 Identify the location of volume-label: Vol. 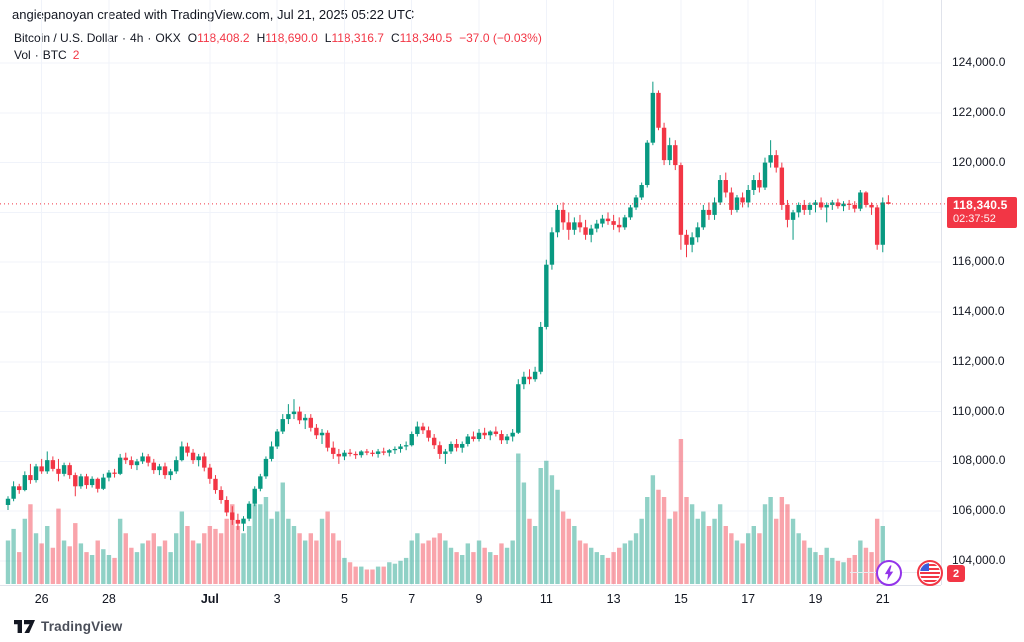
(22, 55).